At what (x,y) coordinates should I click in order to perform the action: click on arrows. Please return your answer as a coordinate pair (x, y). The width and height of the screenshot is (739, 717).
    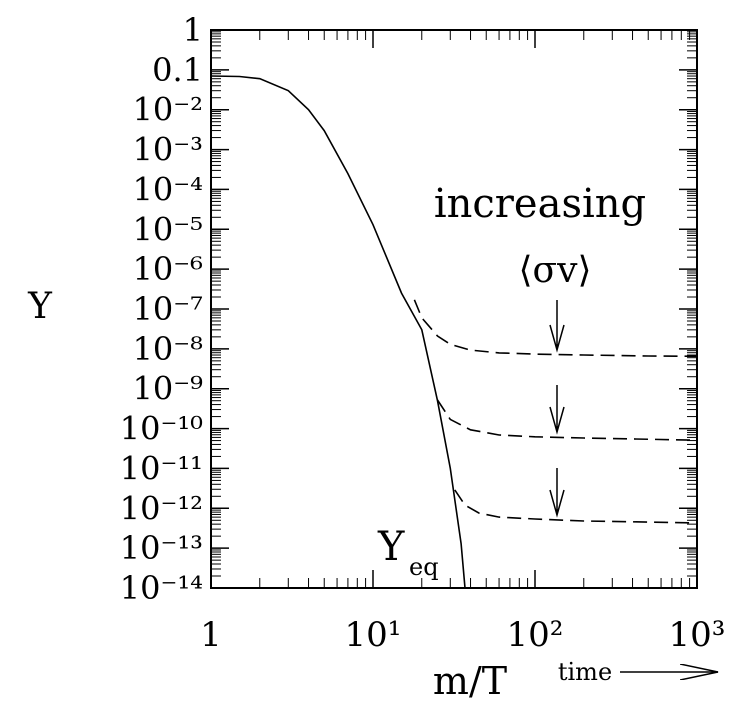
    Looking at the image, I should click on (557, 409).